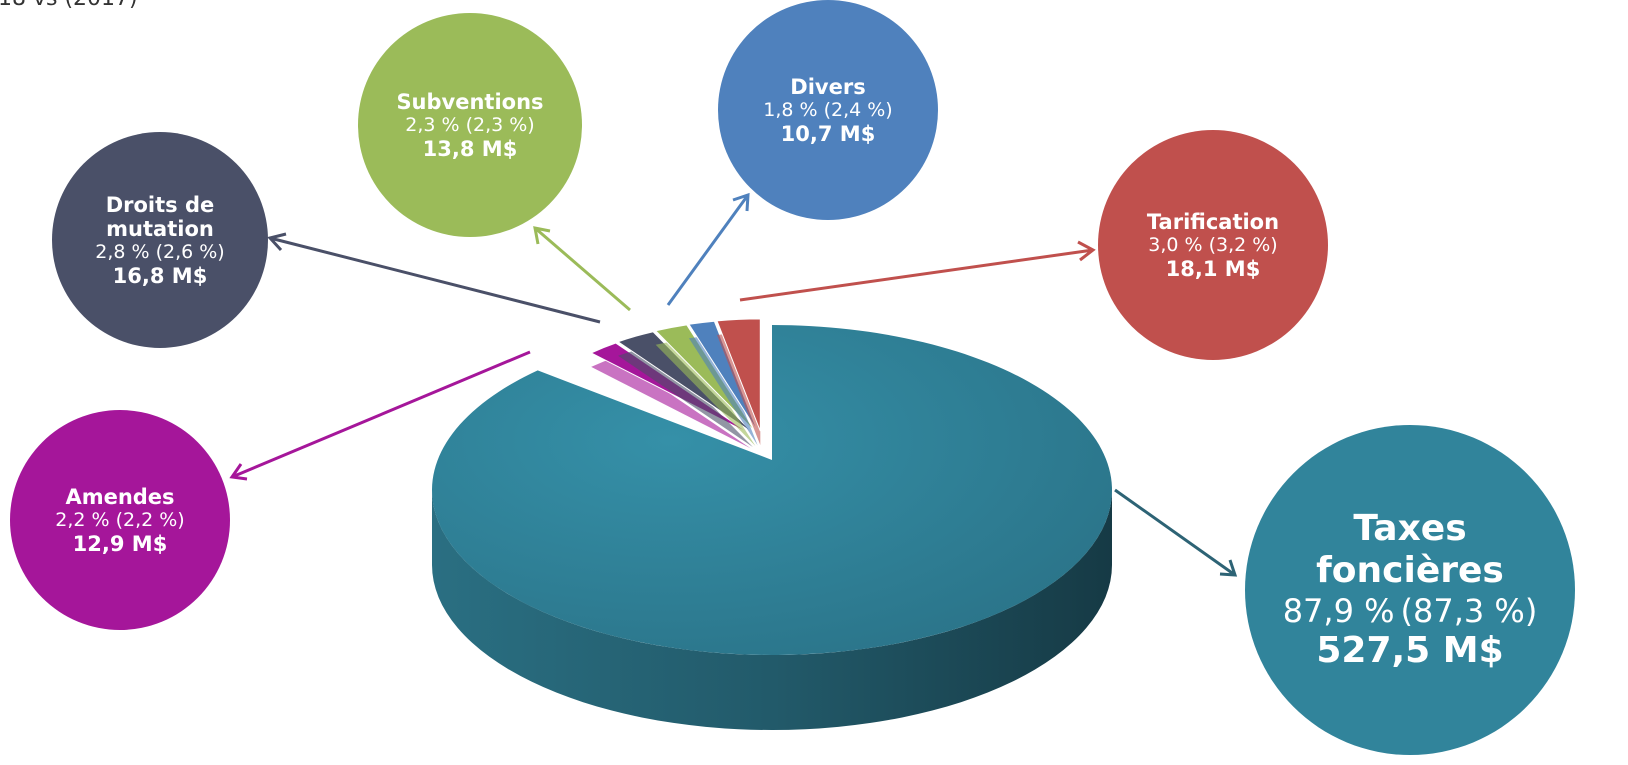  Describe the element at coordinates (1213, 221) in the screenshot. I see `category-label: Tarification` at that location.